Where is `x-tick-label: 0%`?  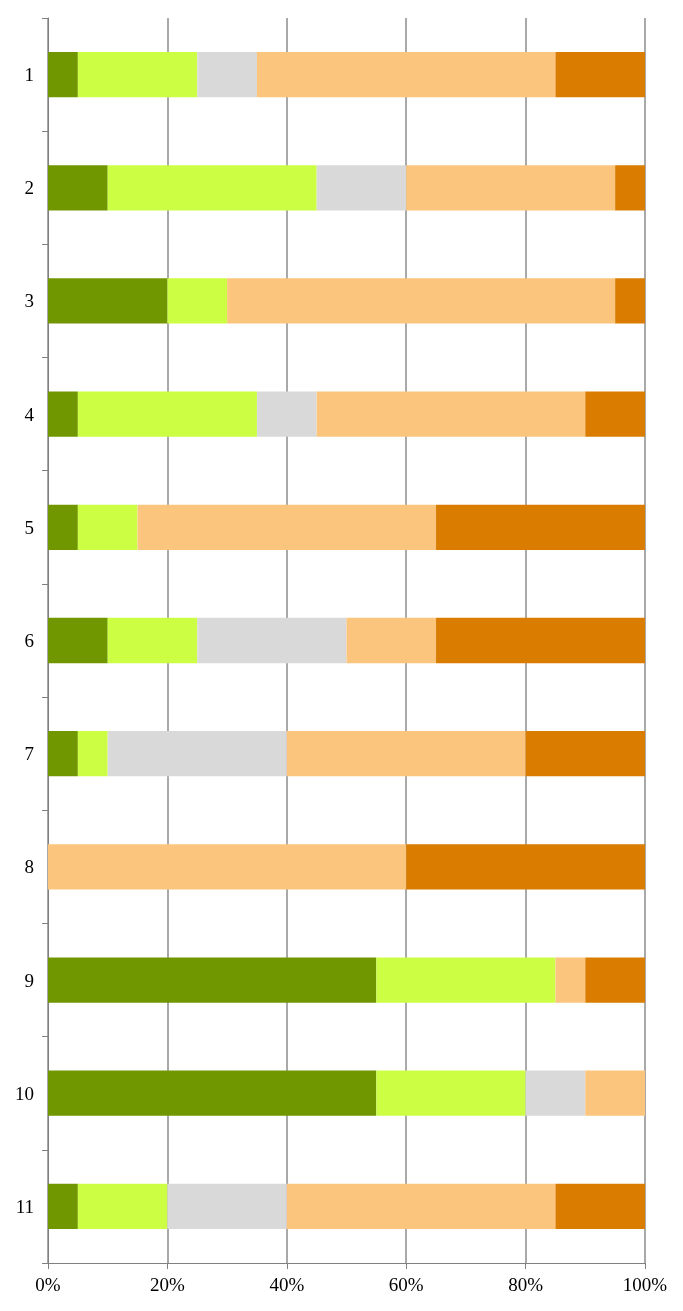
x-tick-label: 0% is located at coordinates (48, 1284).